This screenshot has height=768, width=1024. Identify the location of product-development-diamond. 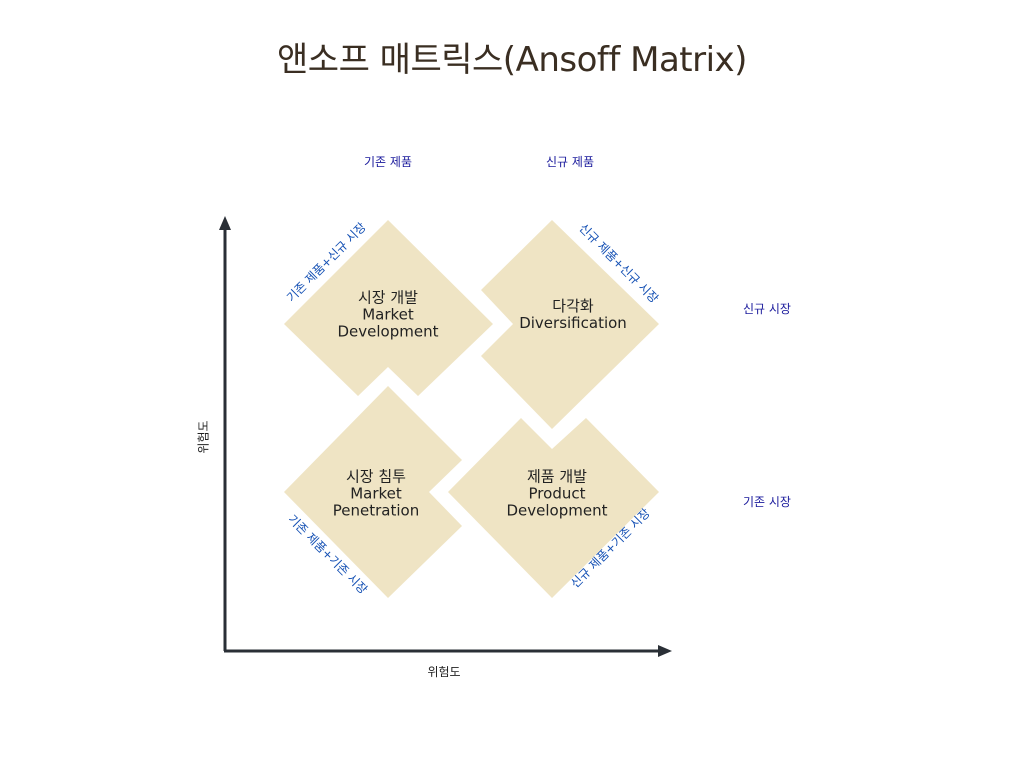
(553, 508).